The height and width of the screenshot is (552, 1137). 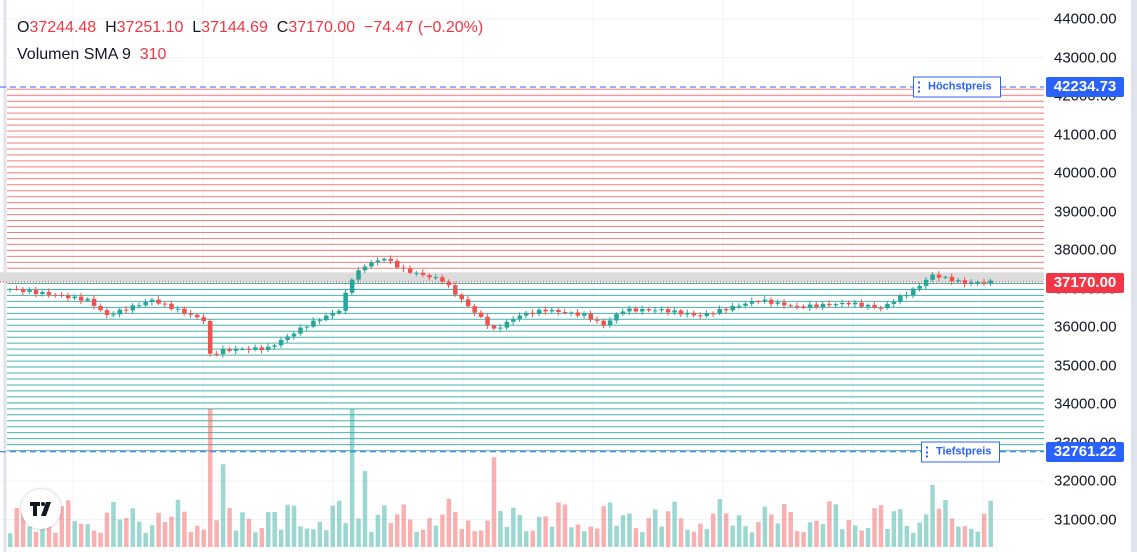 What do you see at coordinates (1085, 173) in the screenshot?
I see `axis-tick-label: 40000.00` at bounding box center [1085, 173].